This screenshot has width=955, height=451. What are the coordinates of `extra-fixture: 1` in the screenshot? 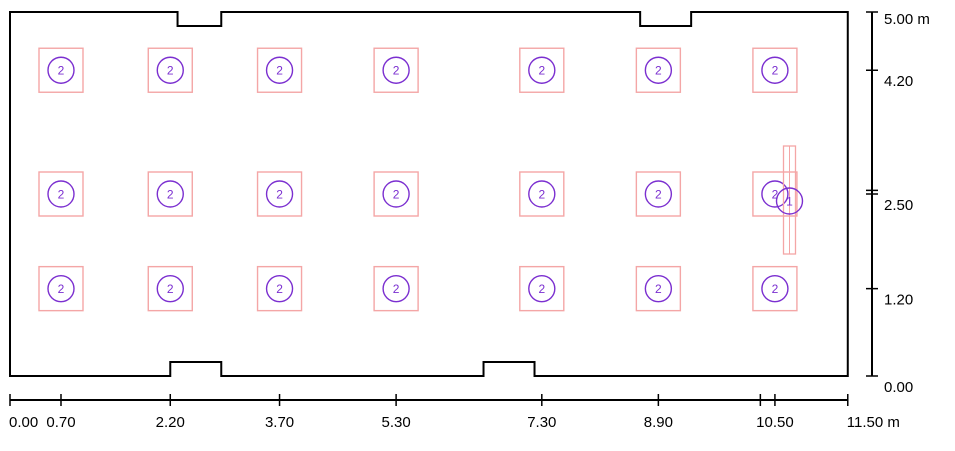 It's located at (789, 200).